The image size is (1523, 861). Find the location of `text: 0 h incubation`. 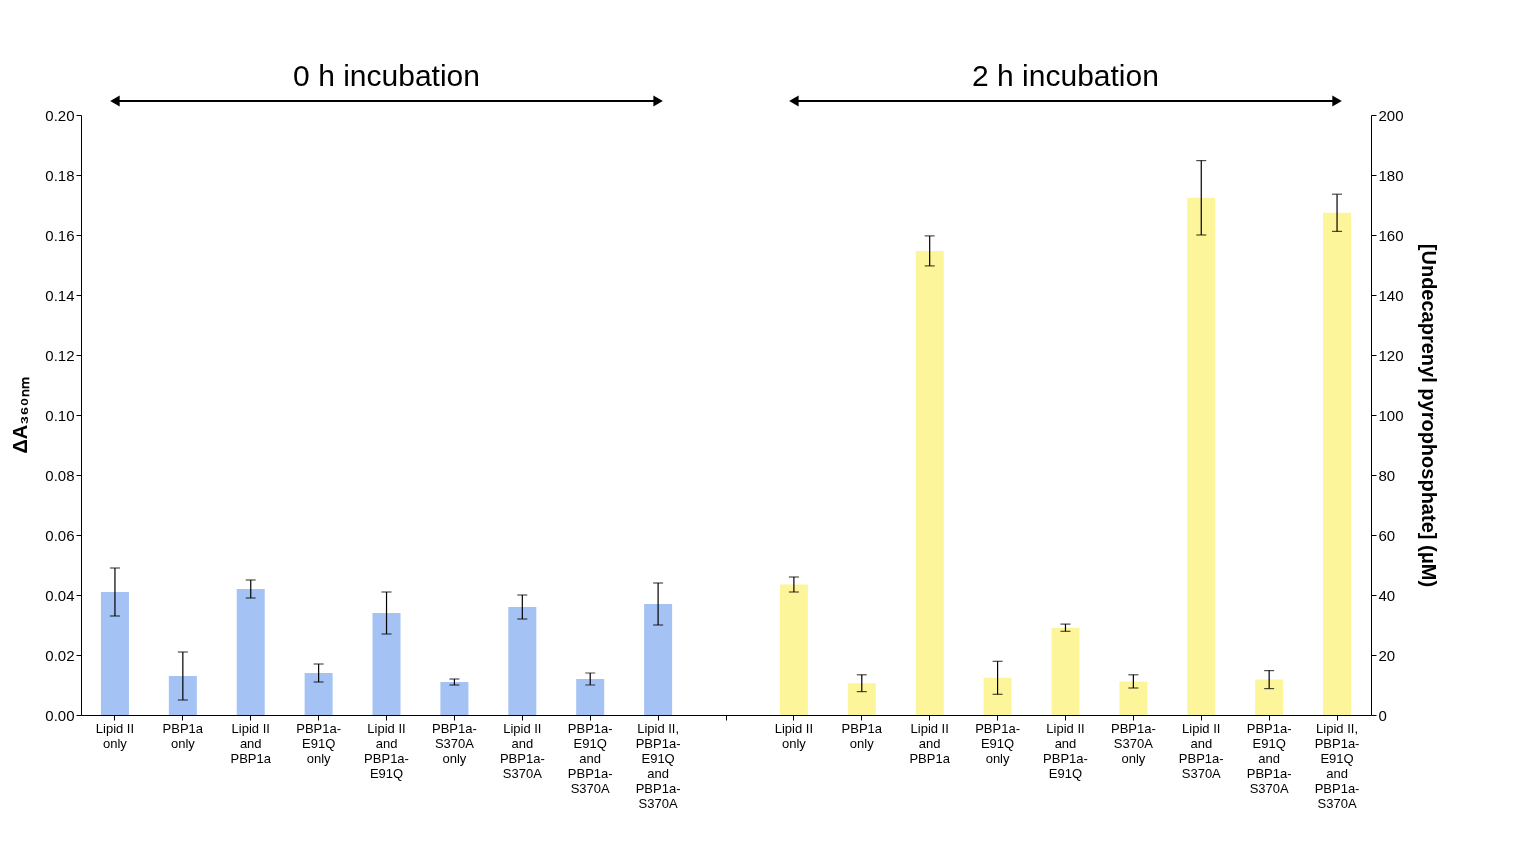

text: 0 h incubation is located at coordinates (386, 75).